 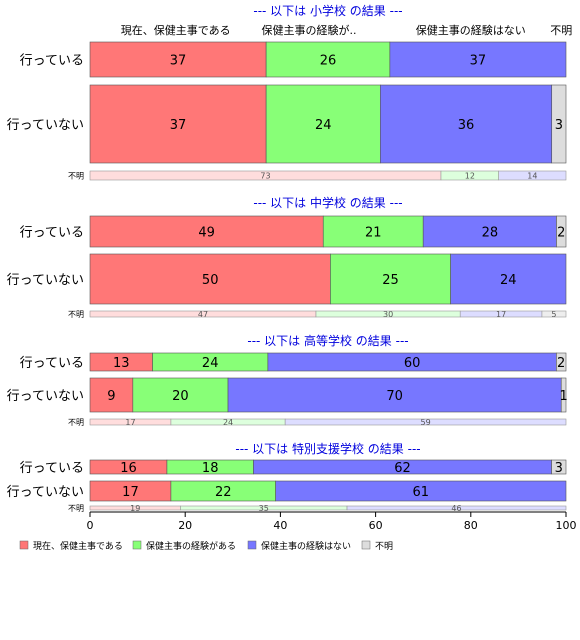 I want to click on legend-label: 保健主事の経験がある, so click(x=191, y=546).